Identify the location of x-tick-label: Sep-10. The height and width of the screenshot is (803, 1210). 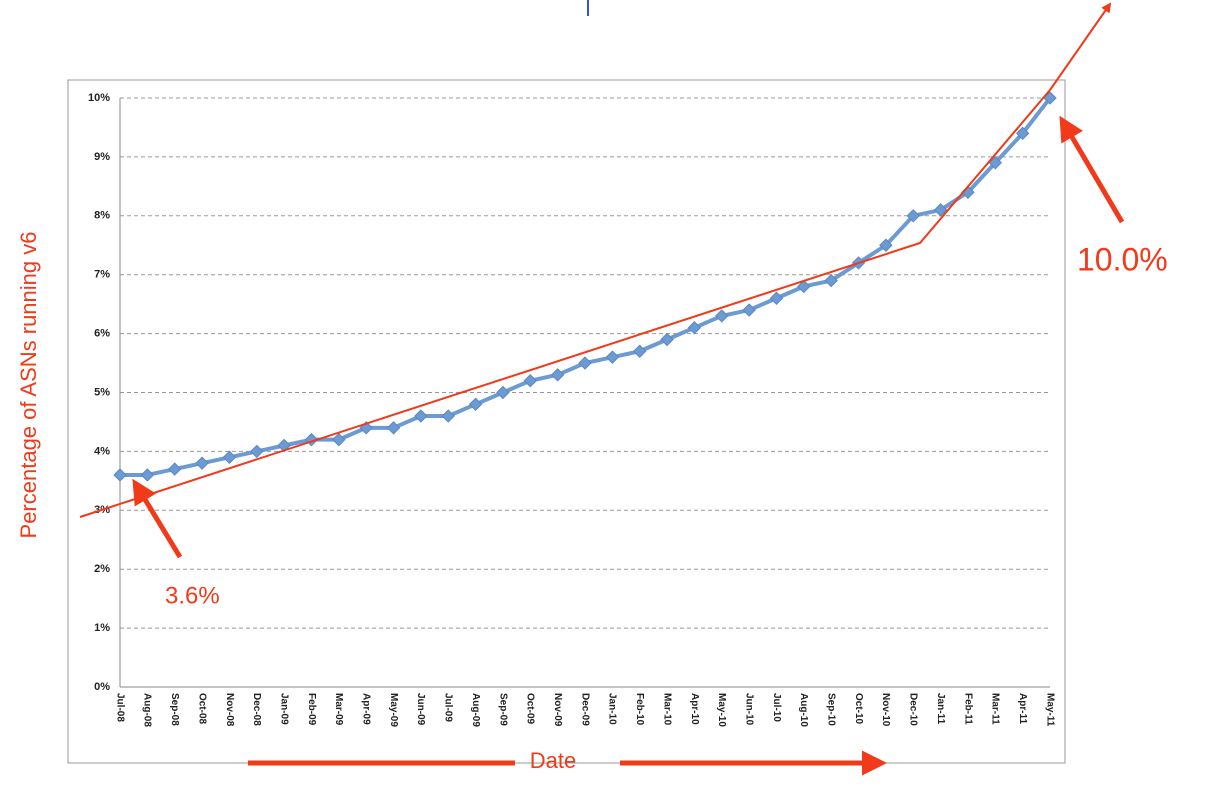
(831, 709).